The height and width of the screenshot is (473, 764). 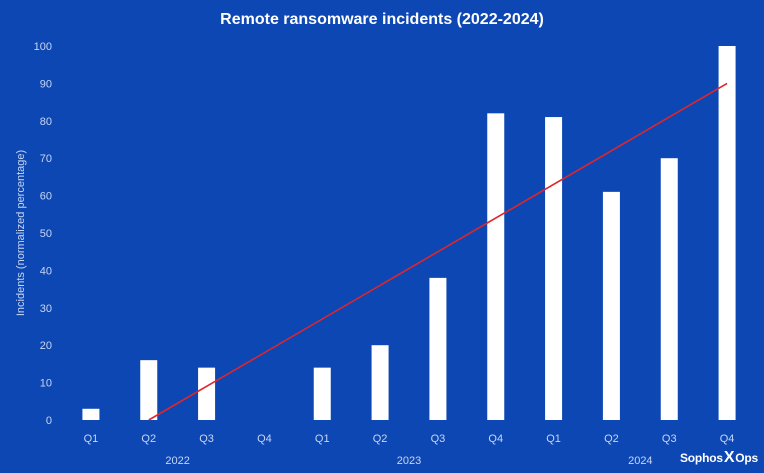 What do you see at coordinates (747, 458) in the screenshot?
I see `logo-suffix: Ops` at bounding box center [747, 458].